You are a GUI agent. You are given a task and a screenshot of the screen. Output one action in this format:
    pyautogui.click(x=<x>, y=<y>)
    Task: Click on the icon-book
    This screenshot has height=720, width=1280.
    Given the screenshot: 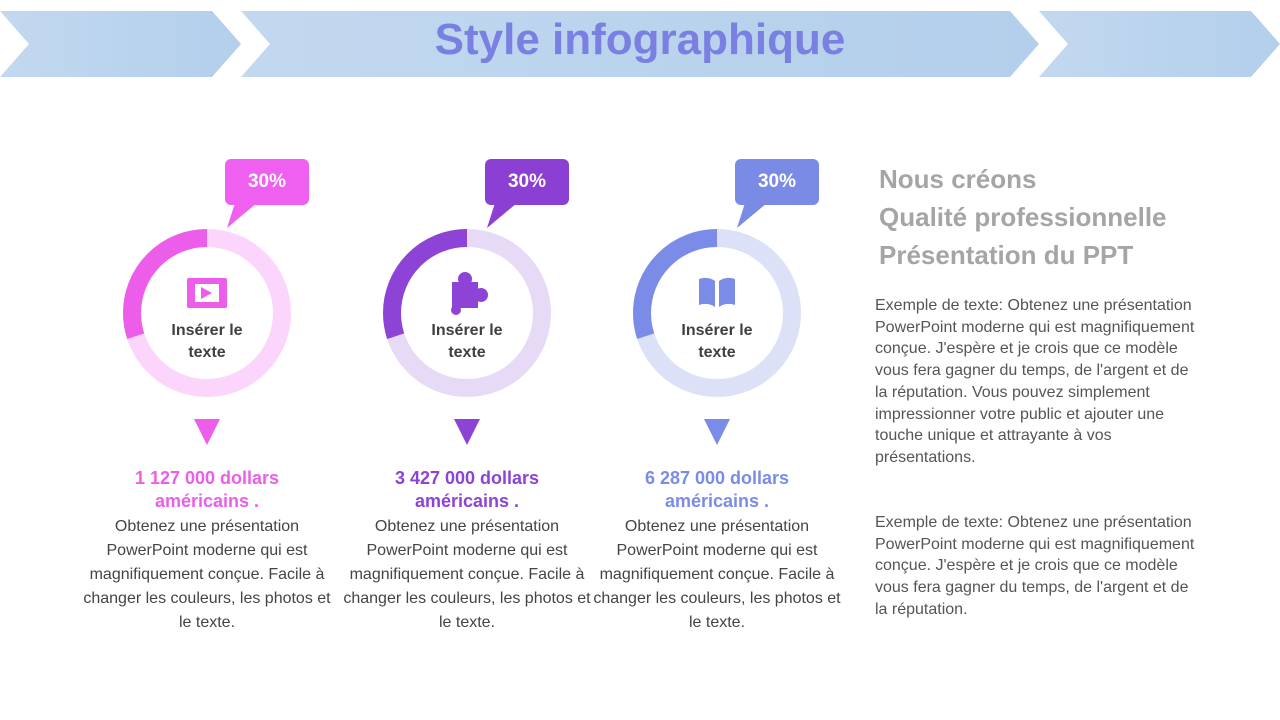 What is the action you would take?
    pyautogui.click(x=717, y=292)
    